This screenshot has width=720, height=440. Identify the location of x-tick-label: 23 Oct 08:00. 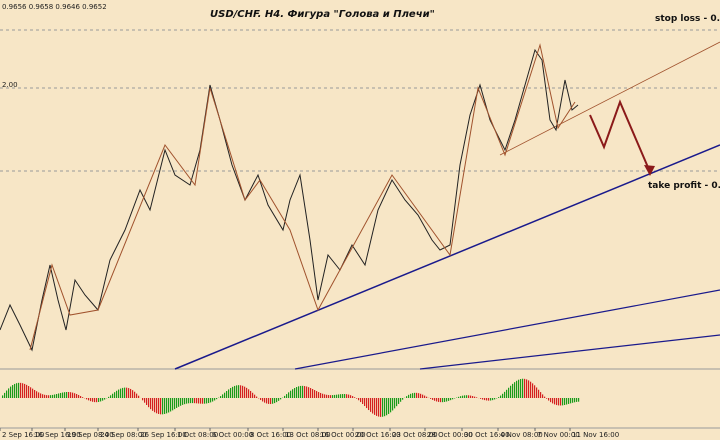
(415, 435).